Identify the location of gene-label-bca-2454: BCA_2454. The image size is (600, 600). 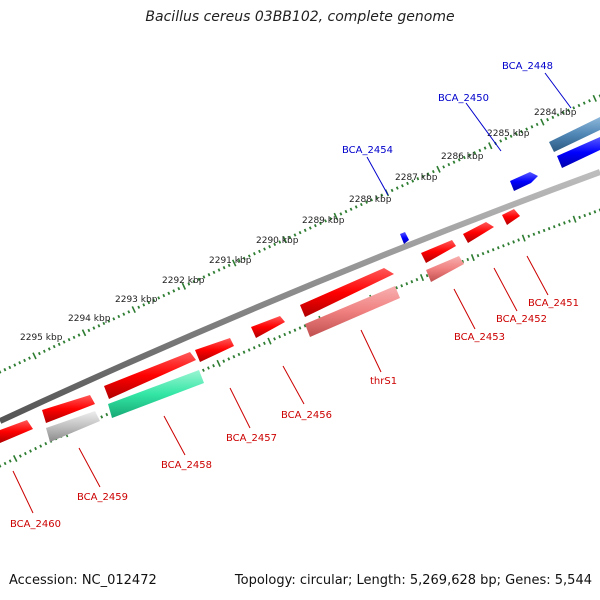
(367, 150).